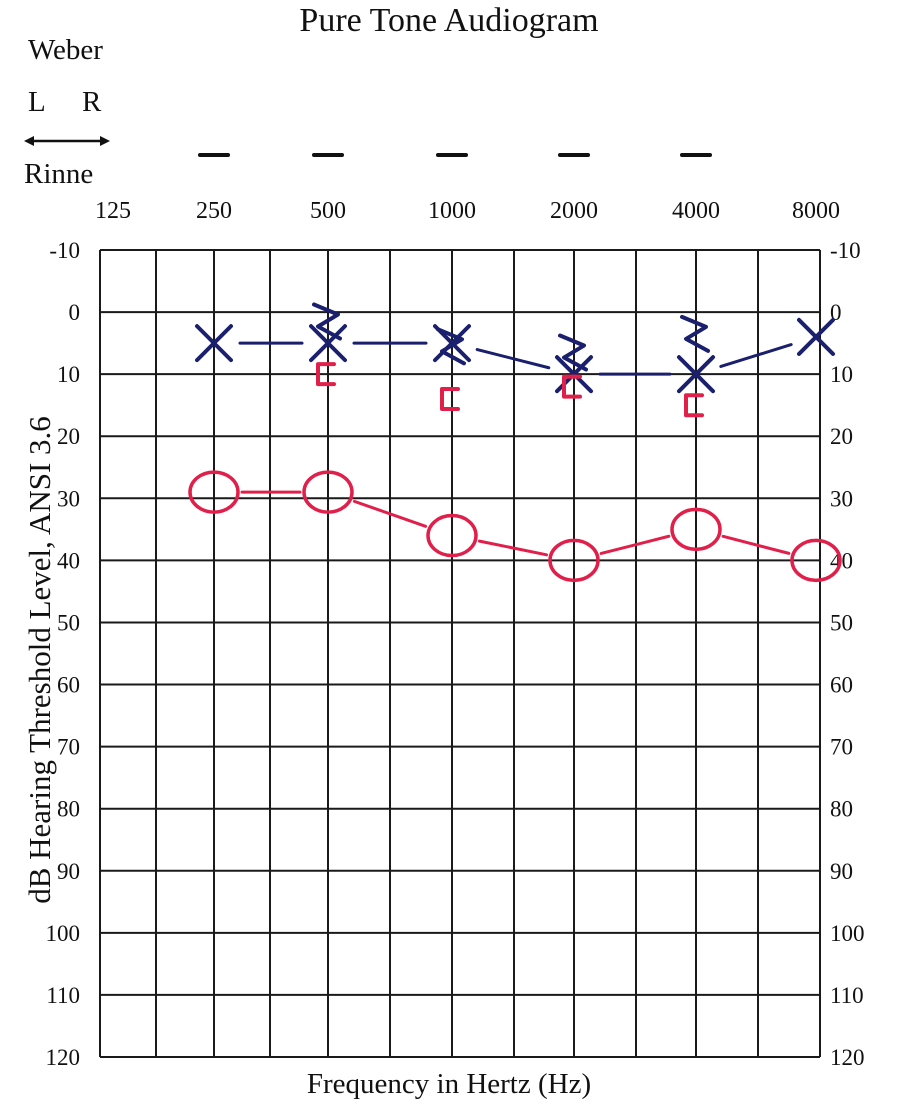  Describe the element at coordinates (63, 995) in the screenshot. I see `y-tick-label-left: 110` at that location.